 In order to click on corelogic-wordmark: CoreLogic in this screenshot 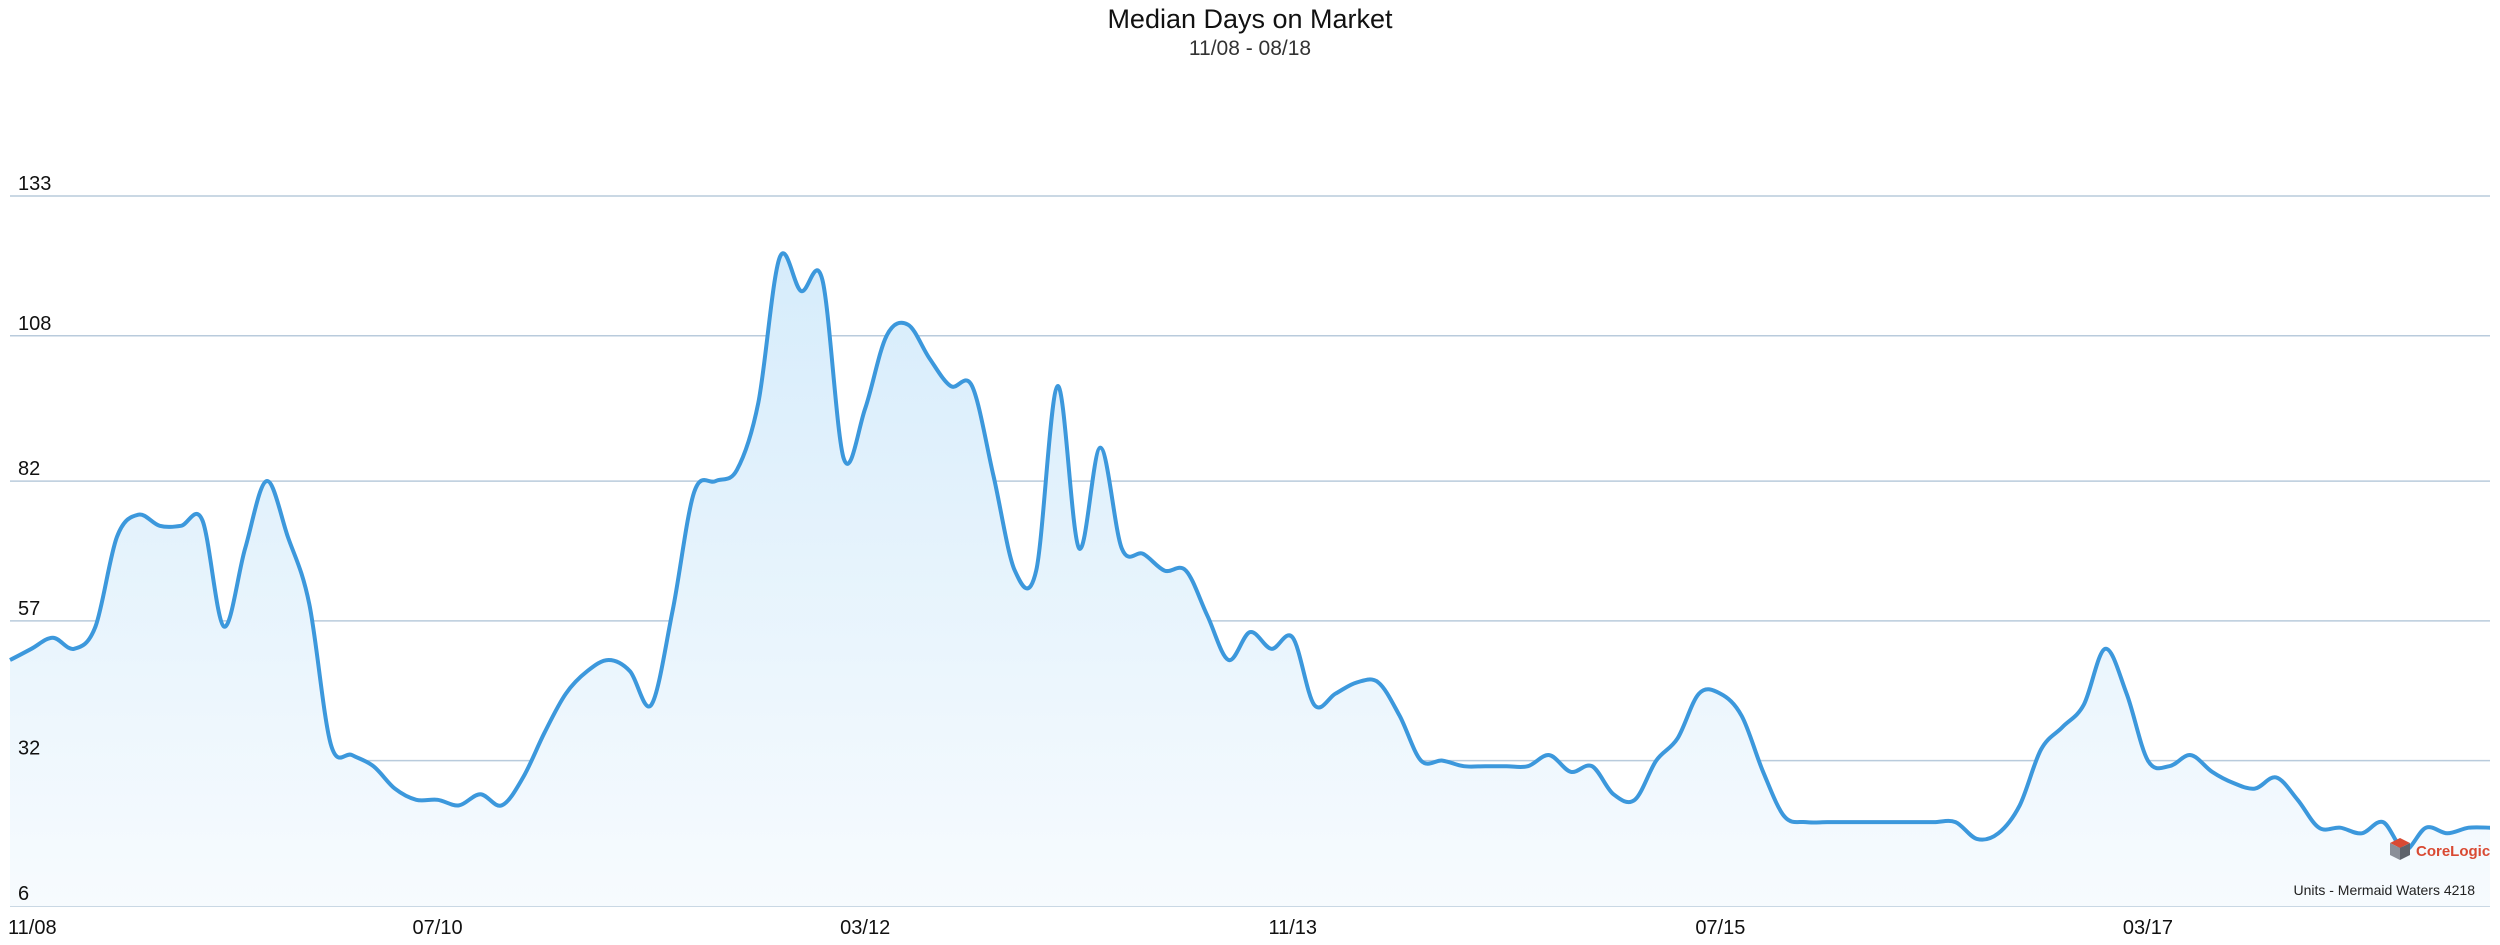, I will do `click(2453, 851)`.